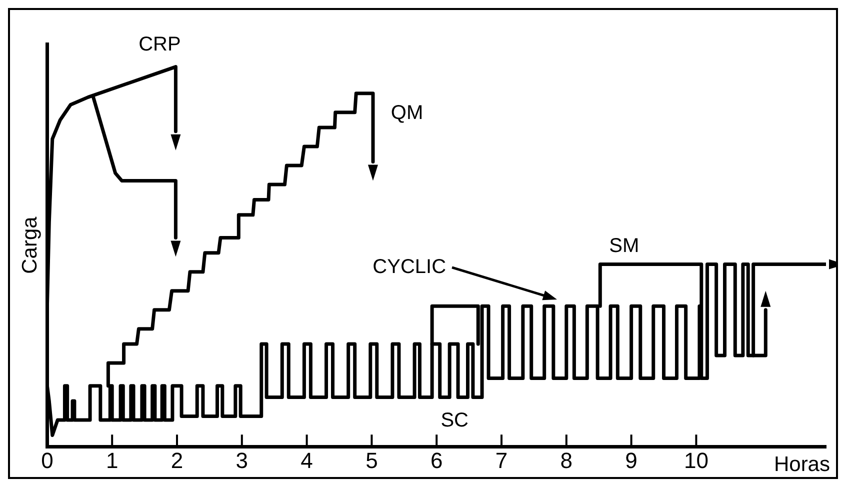  Describe the element at coordinates (631, 460) in the screenshot. I see `x-tick-label: 9` at that location.